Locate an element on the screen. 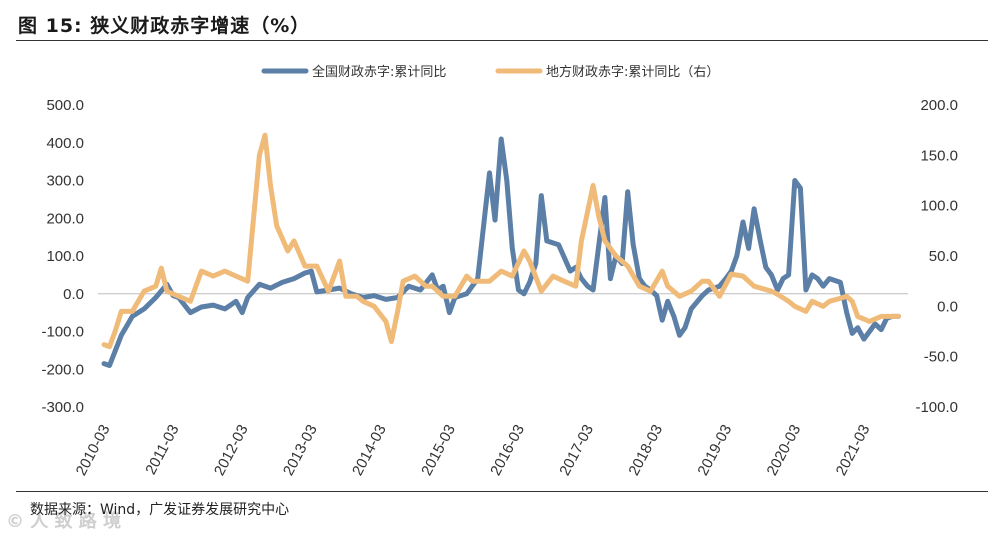 Image resolution: width=1000 pixels, height=535 pixels. x-axis-tick-label: 2020-03 is located at coordinates (784, 450).